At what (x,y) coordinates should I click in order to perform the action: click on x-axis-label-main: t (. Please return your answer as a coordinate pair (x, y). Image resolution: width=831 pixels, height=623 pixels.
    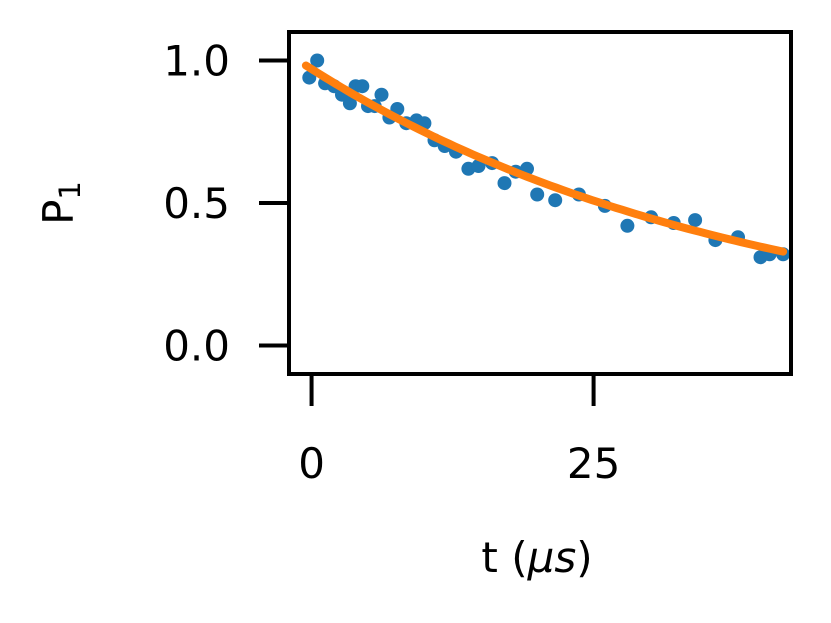
    Looking at the image, I should click on (504, 557).